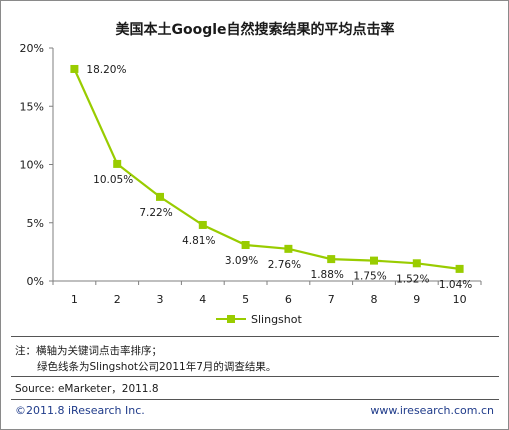 Image resolution: width=509 pixels, height=430 pixels. Describe the element at coordinates (327, 275) in the screenshot. I see `data-label: 1.88%` at that location.